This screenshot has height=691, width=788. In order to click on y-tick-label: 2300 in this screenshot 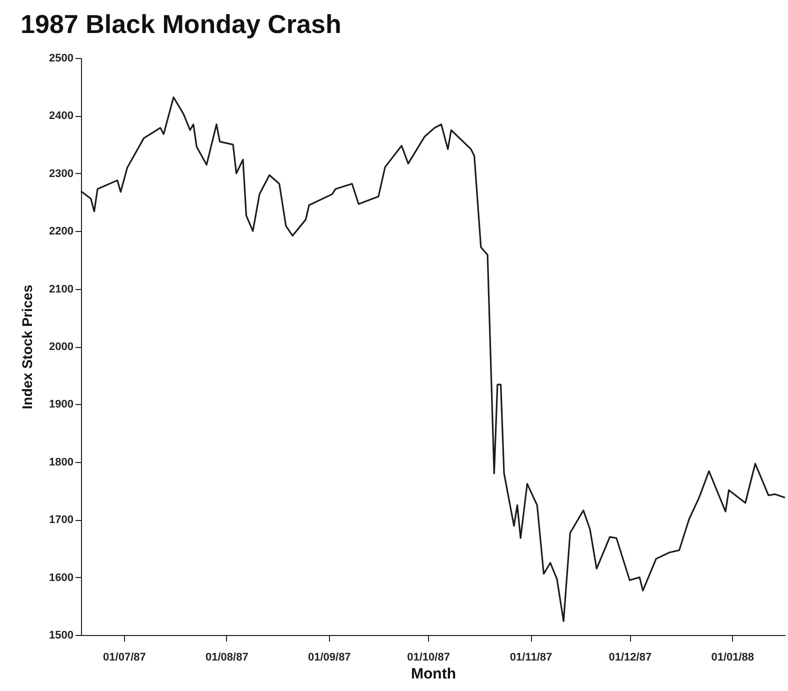, I will do `click(61, 174)`.